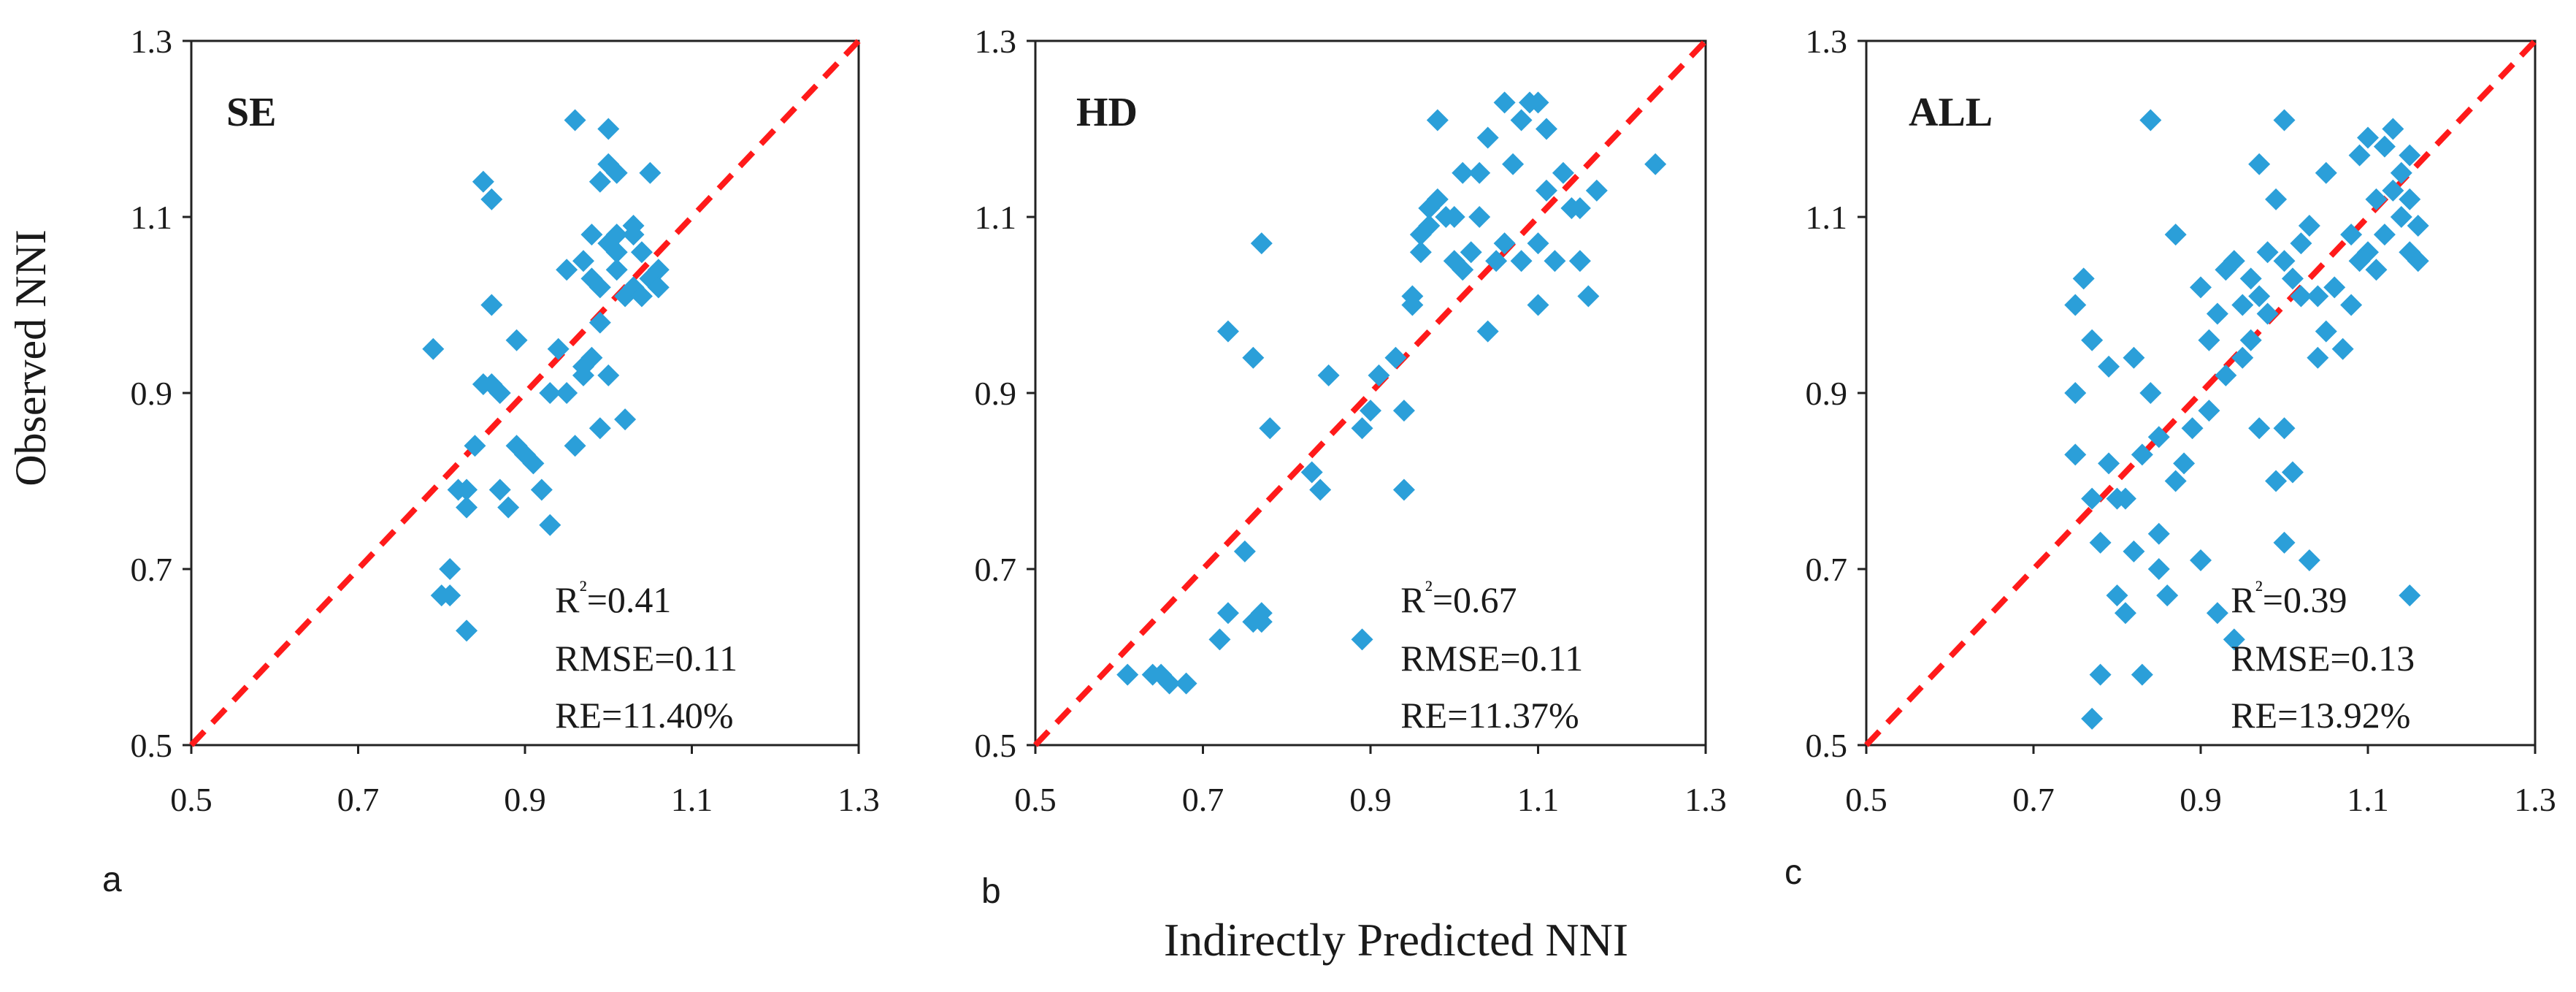  What do you see at coordinates (2323, 658) in the screenshot?
I see `rmse-label: RMSE=0.13` at bounding box center [2323, 658].